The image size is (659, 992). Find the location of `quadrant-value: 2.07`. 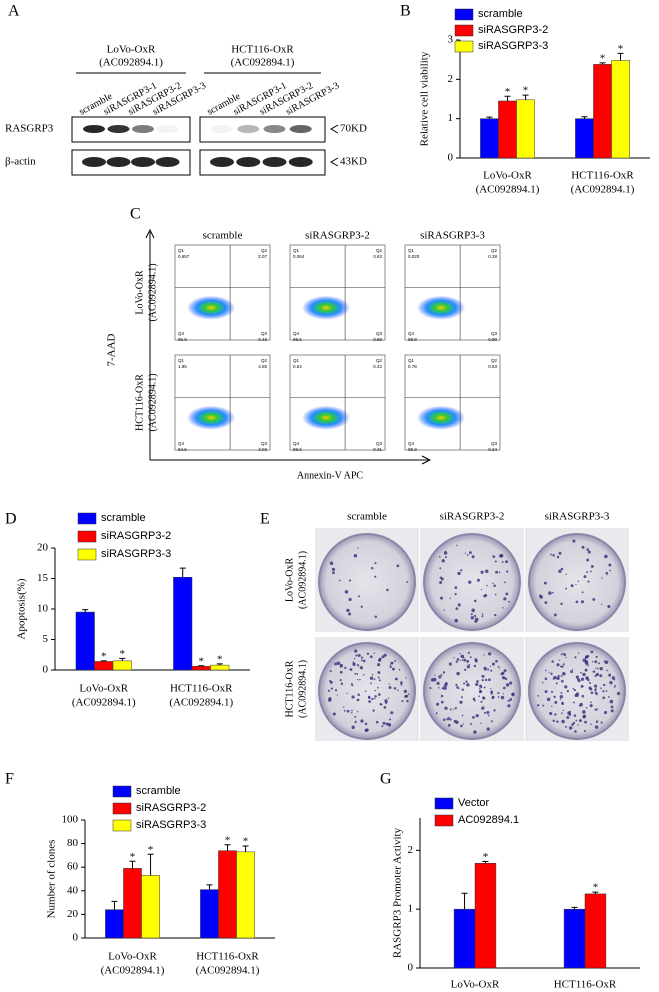

quadrant-value: 2.07 is located at coordinates (262, 256).